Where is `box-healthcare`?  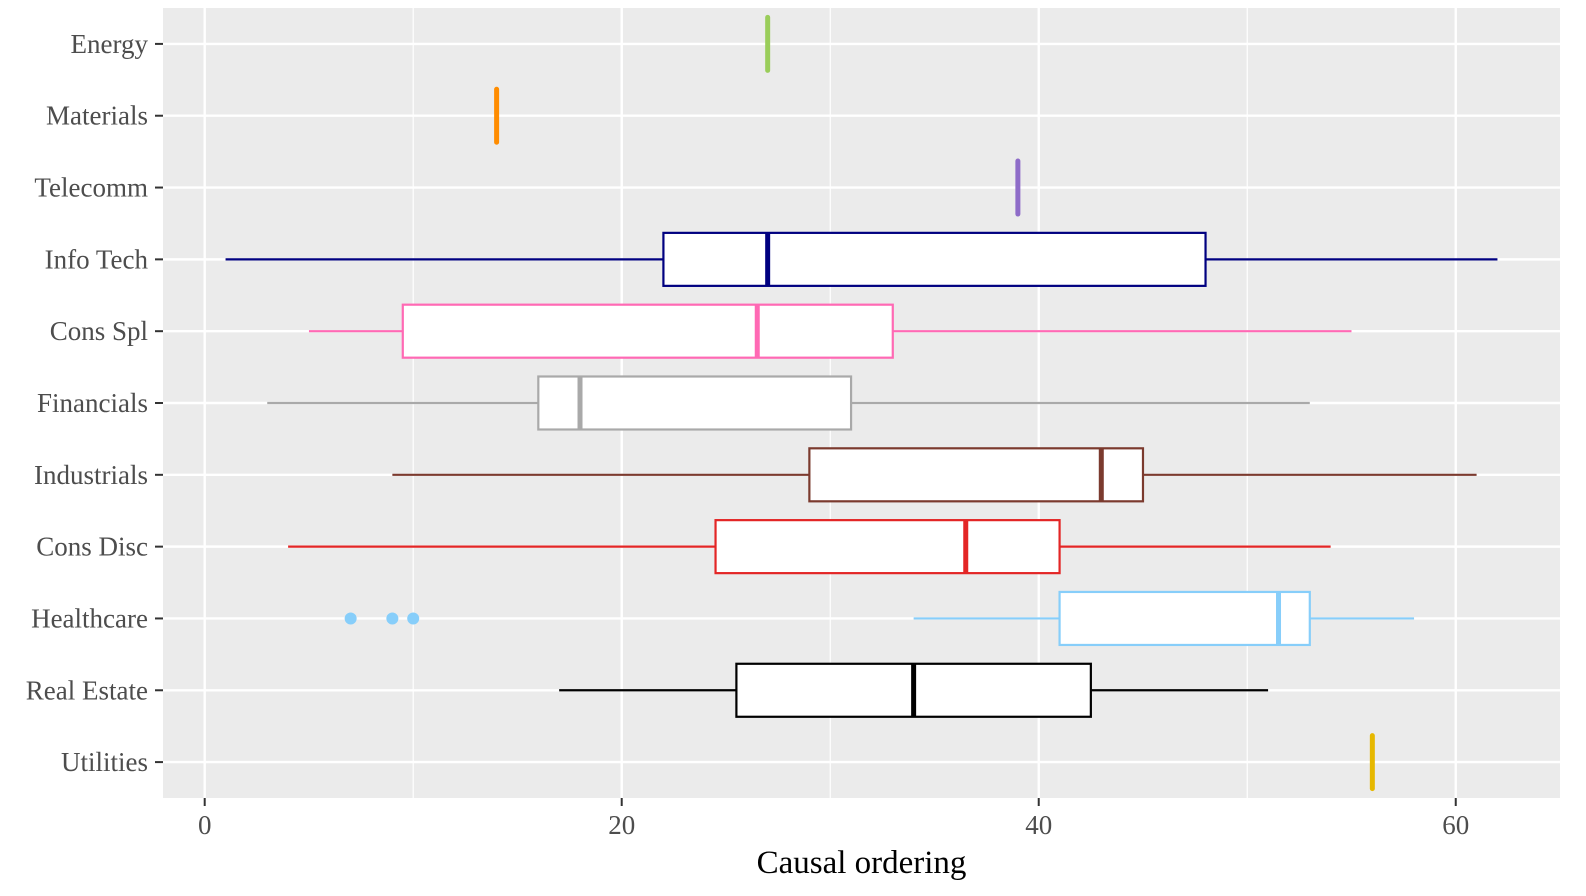
box-healthcare is located at coordinates (879, 618).